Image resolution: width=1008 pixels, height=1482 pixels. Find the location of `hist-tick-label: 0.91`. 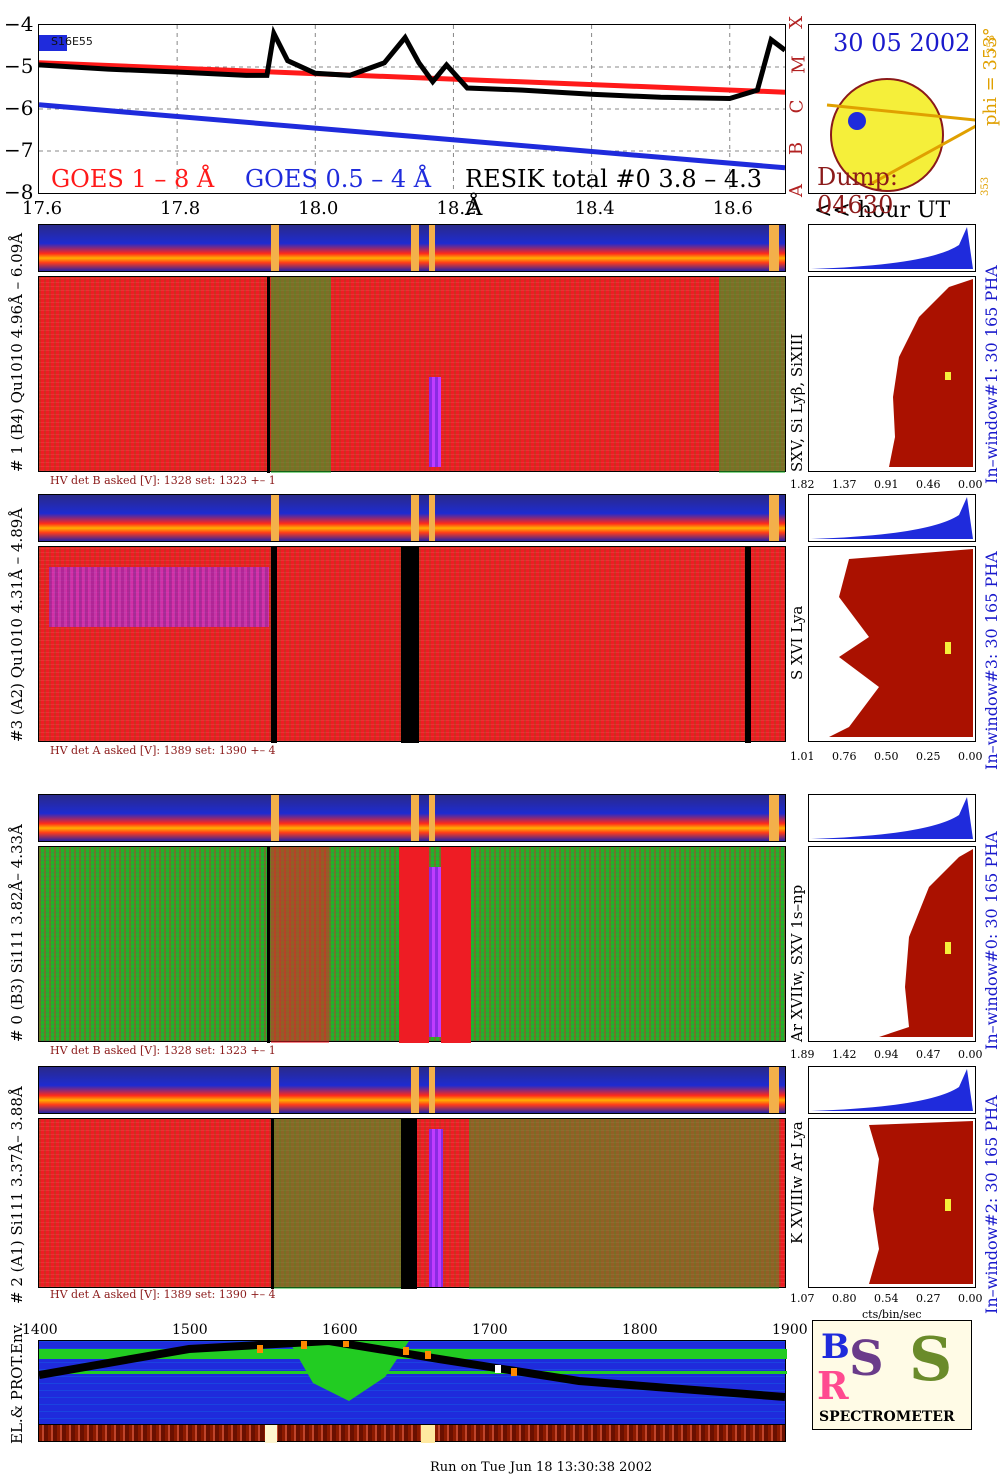

hist-tick-label: 0.91 is located at coordinates (886, 484).